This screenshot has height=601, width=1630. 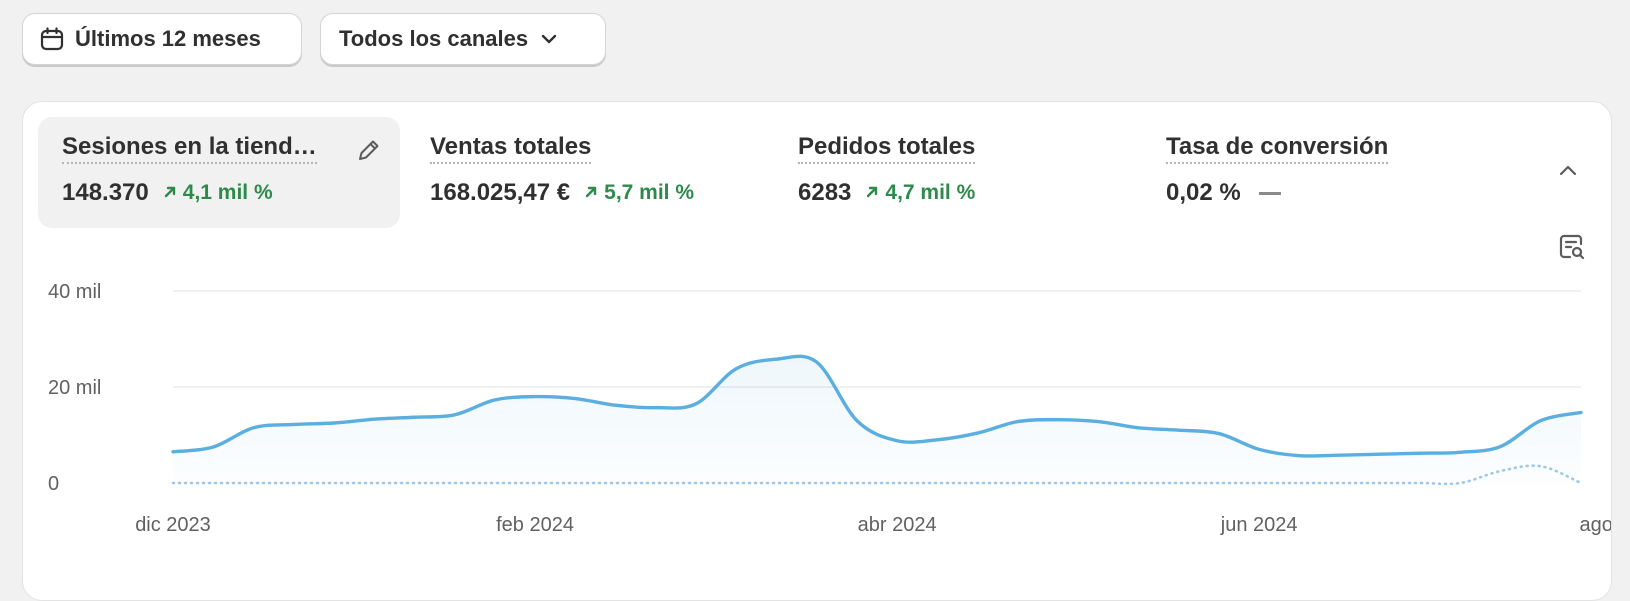 I want to click on metric-delta: 4,1 mil %, so click(x=218, y=193).